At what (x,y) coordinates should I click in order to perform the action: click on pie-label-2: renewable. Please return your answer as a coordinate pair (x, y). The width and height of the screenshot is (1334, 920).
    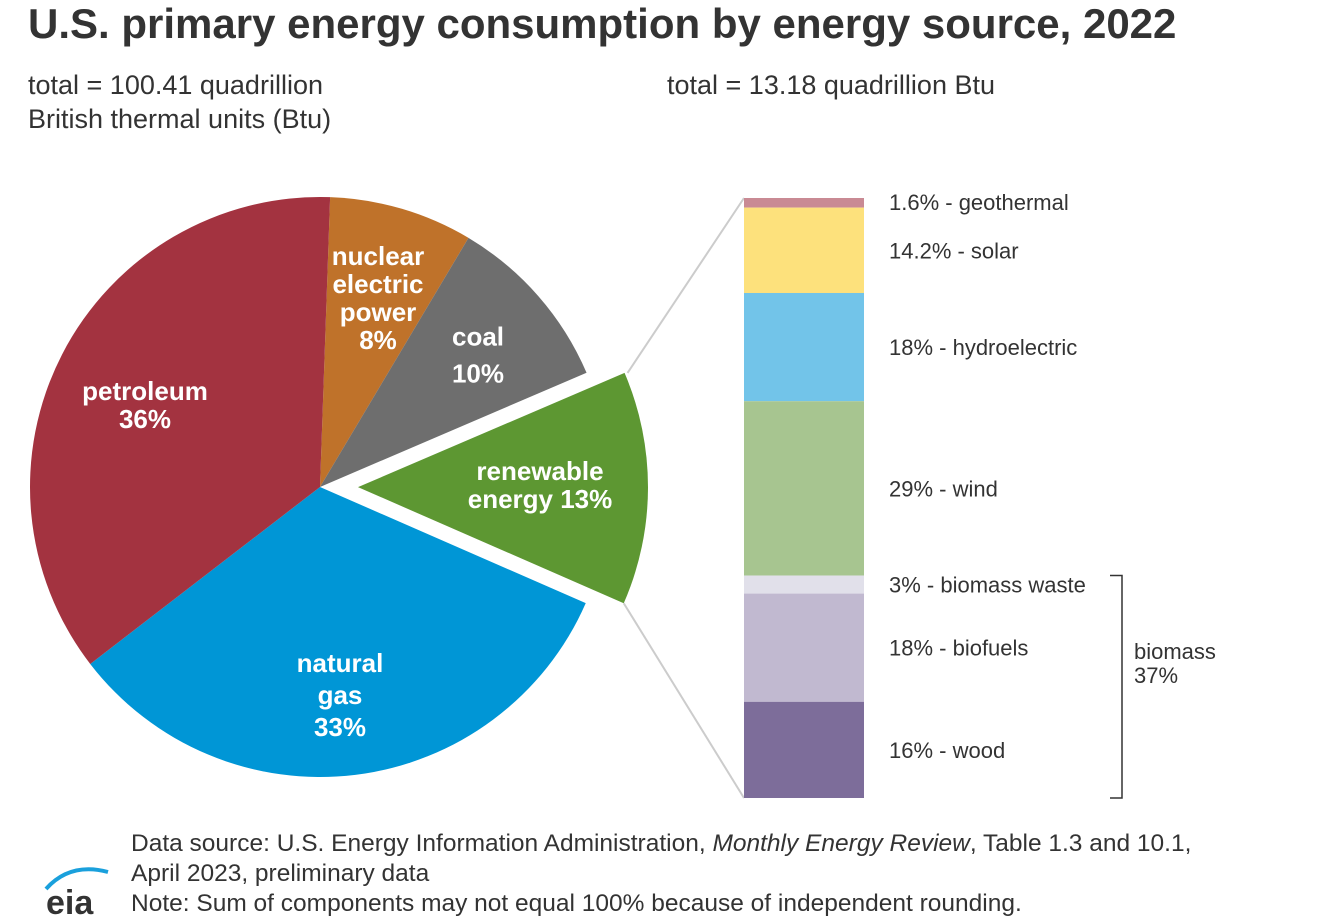
    Looking at the image, I should click on (539, 471).